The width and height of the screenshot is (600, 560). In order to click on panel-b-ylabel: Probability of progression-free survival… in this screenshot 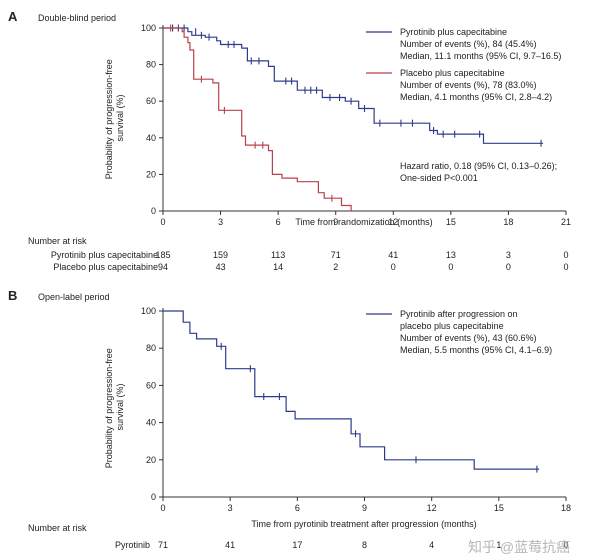, I will do `click(114, 407)`.